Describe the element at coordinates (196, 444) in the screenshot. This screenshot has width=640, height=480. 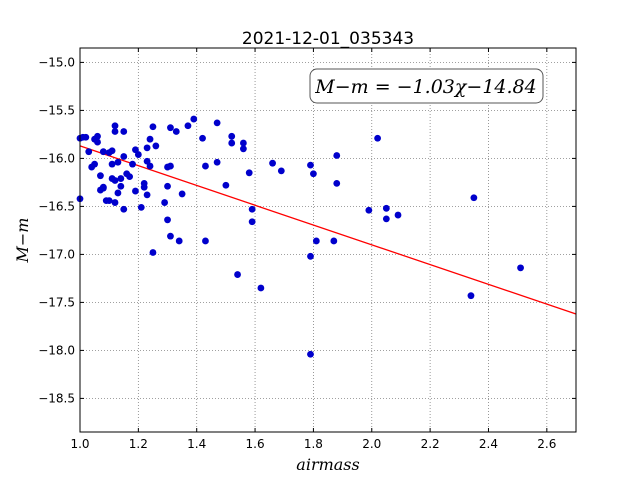
I see `x-tick-label: 1.4` at that location.